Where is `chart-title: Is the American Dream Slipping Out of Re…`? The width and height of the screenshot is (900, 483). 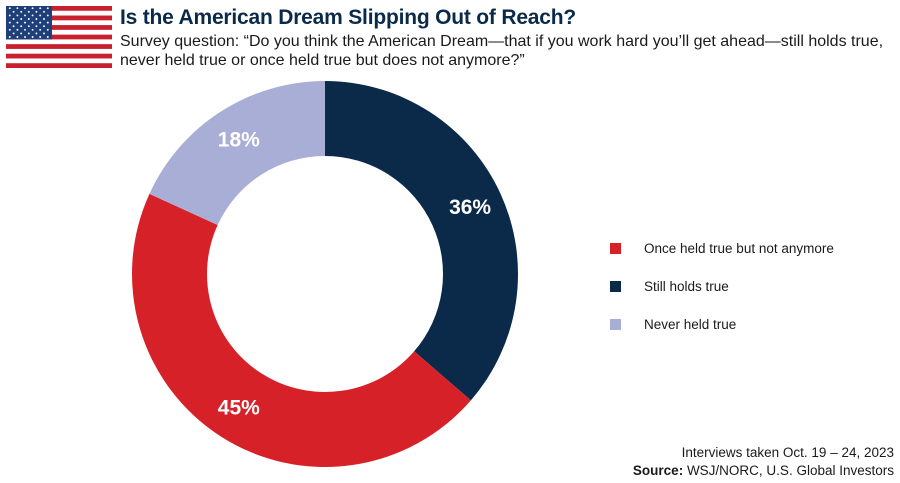
chart-title: Is the American Dream Slipping Out of Re… is located at coordinates (348, 17).